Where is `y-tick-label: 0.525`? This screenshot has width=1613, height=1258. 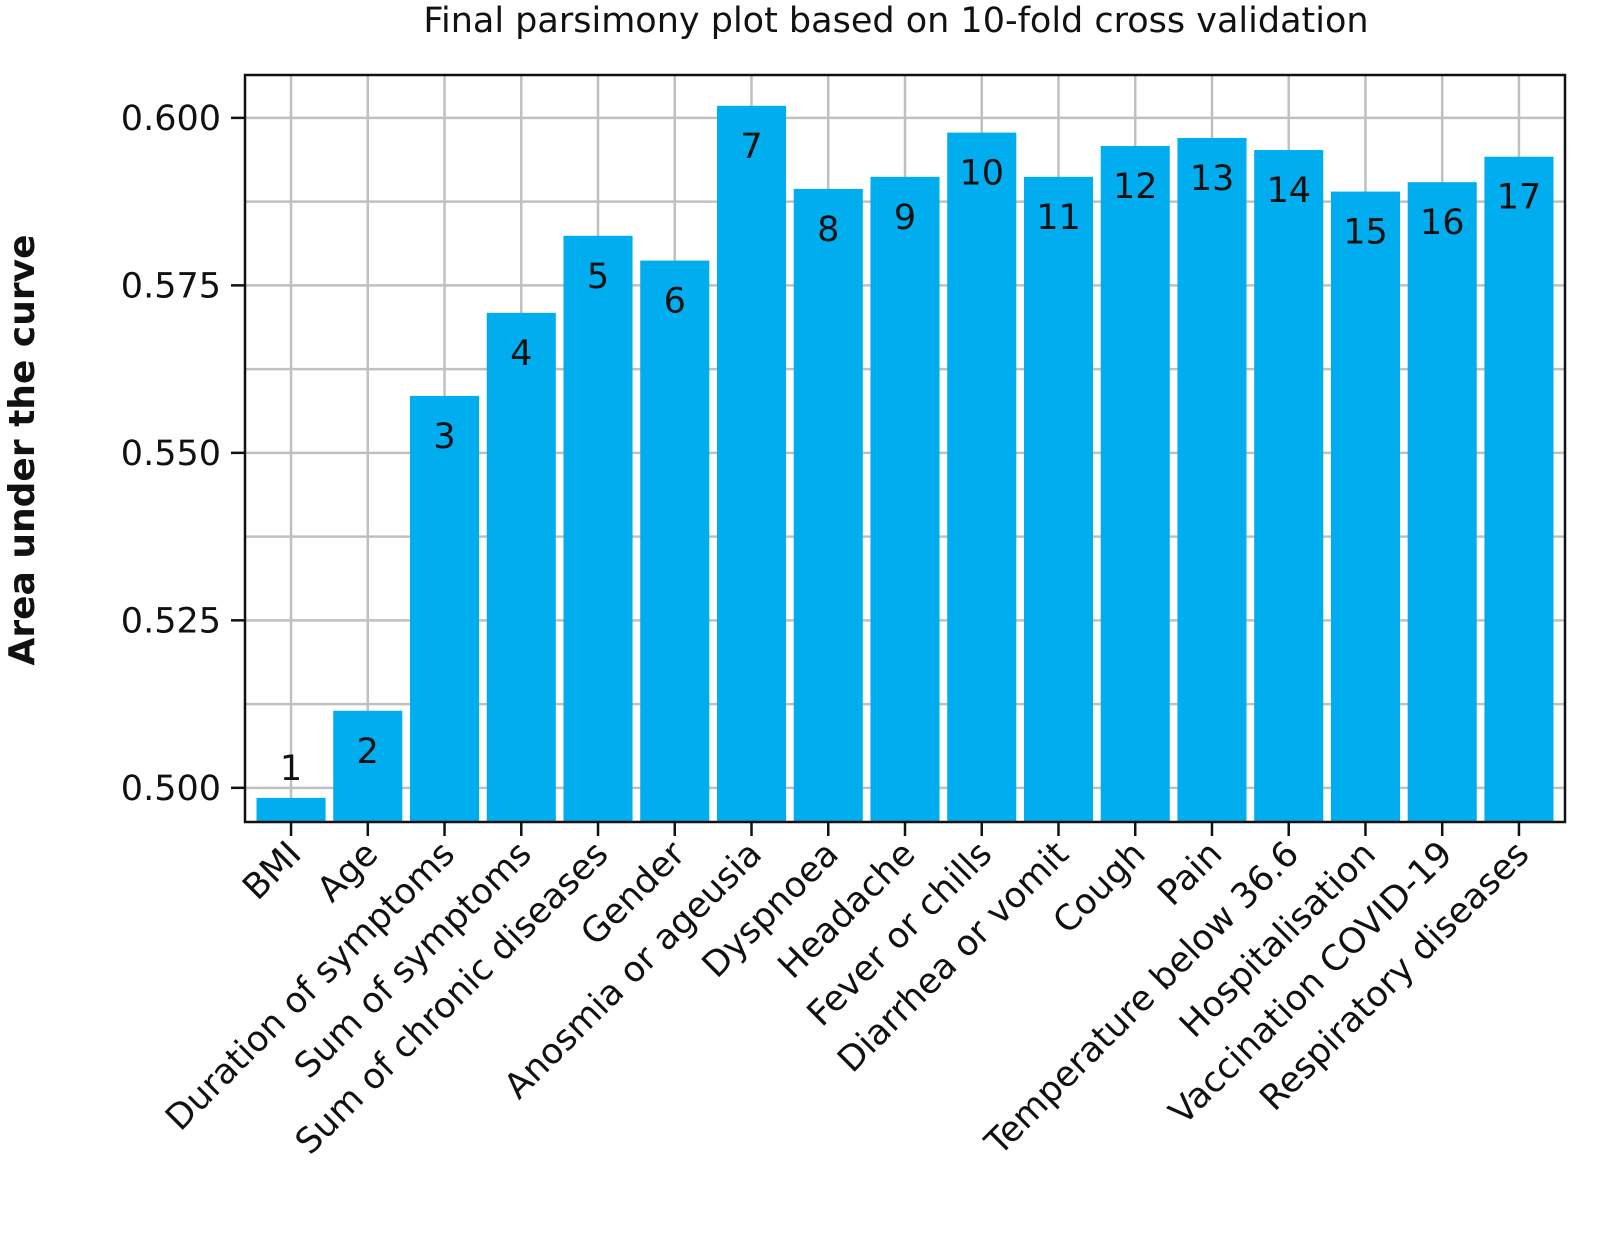 y-tick-label: 0.525 is located at coordinates (171, 621).